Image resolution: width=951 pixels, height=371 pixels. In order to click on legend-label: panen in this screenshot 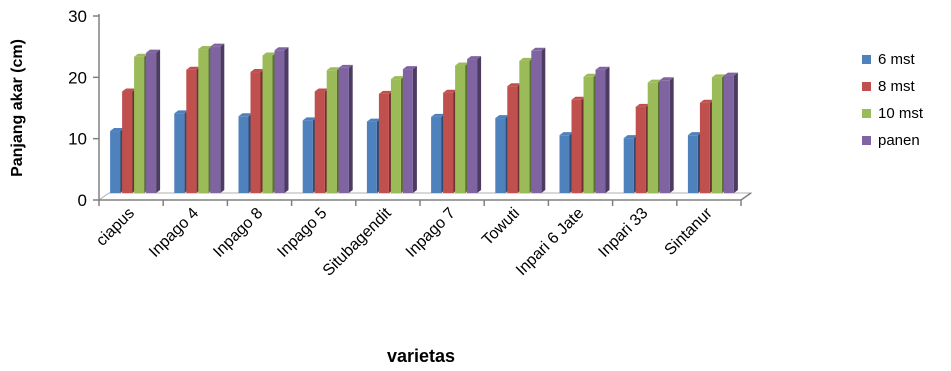, I will do `click(899, 140)`.